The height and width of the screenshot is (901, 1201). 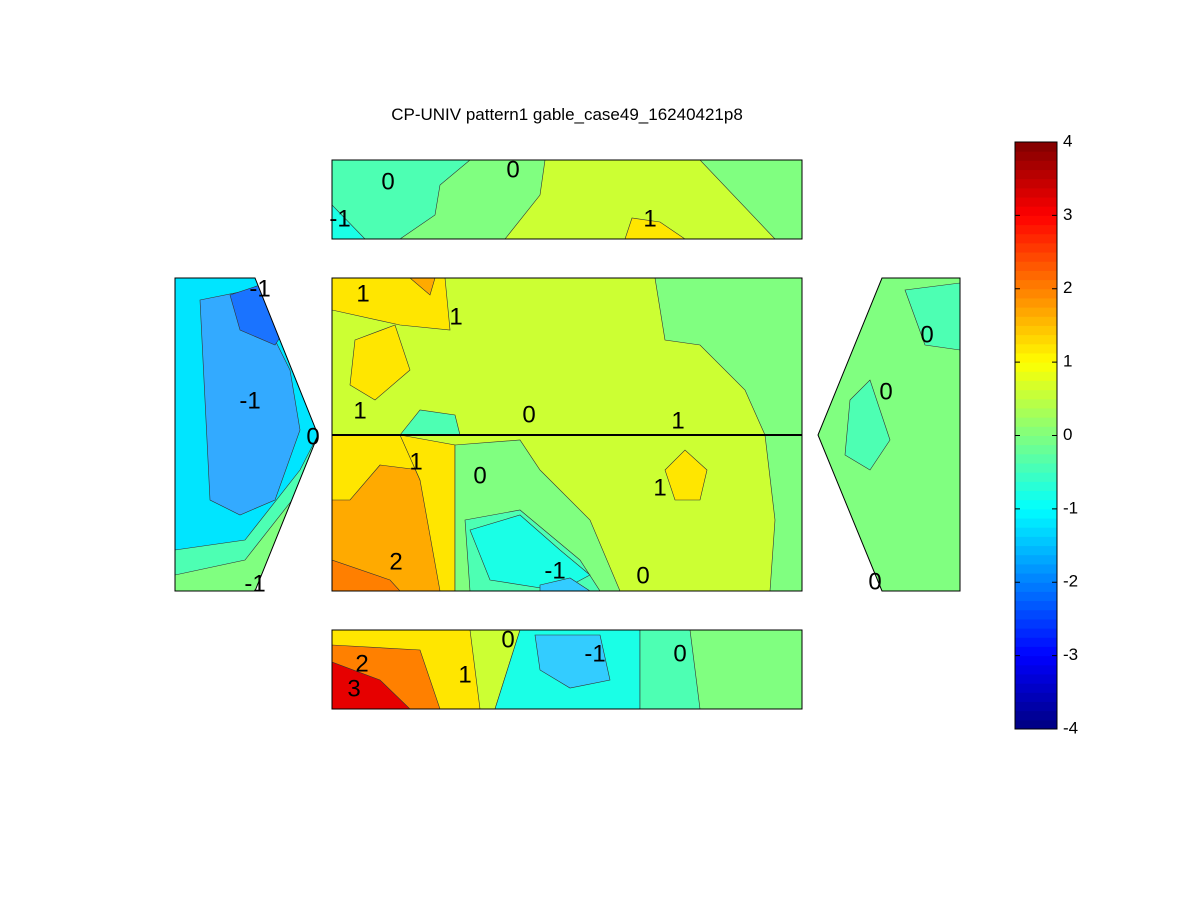 I want to click on colorbar-tick-label: 0, so click(x=1067, y=434).